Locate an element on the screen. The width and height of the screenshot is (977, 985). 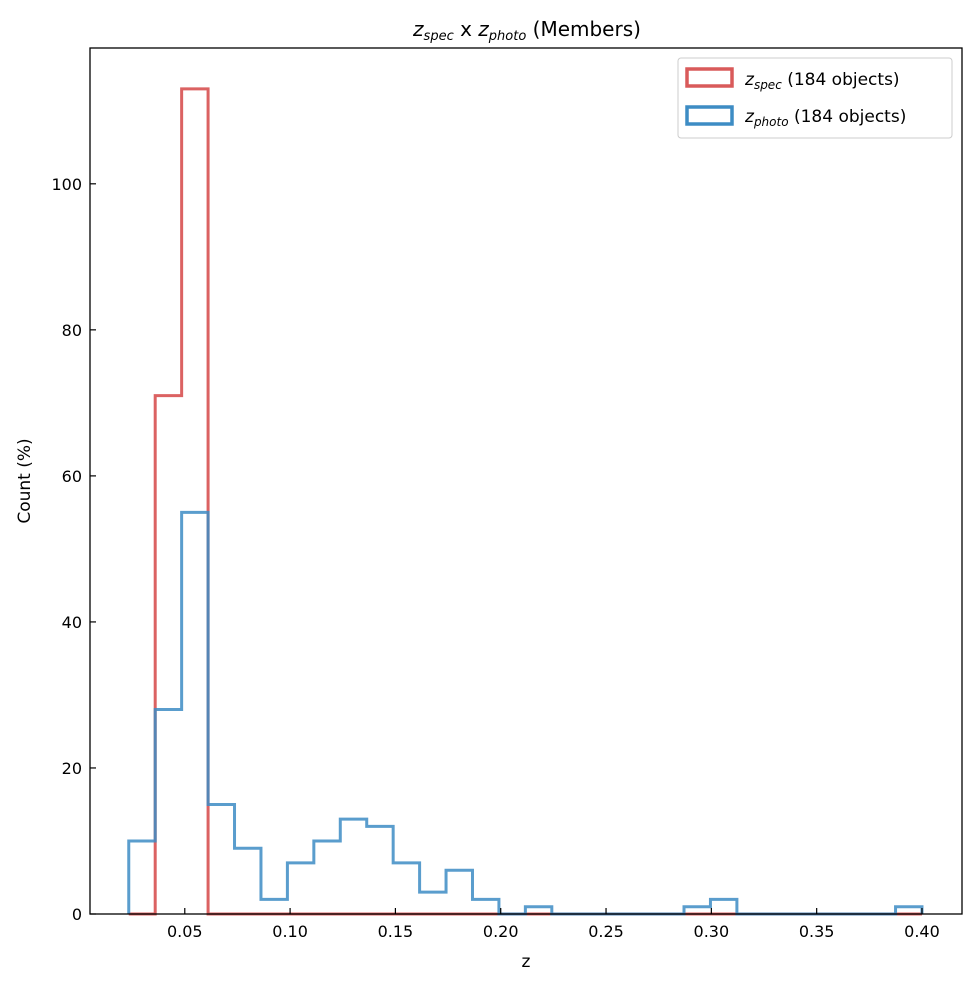
y-tick-label: 60 is located at coordinates (72, 476).